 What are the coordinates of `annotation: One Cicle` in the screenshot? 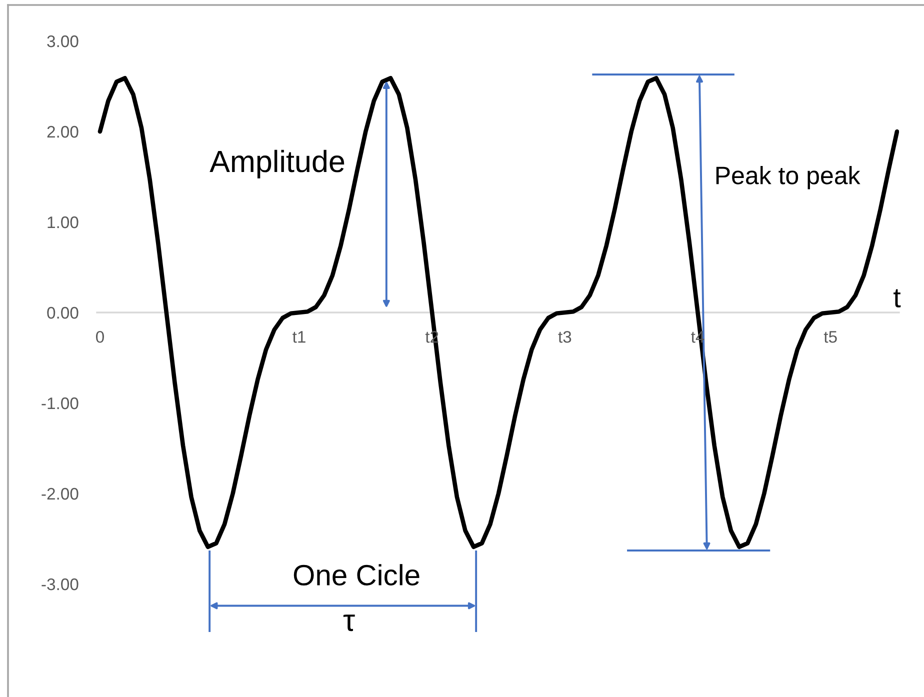 It's located at (357, 575).